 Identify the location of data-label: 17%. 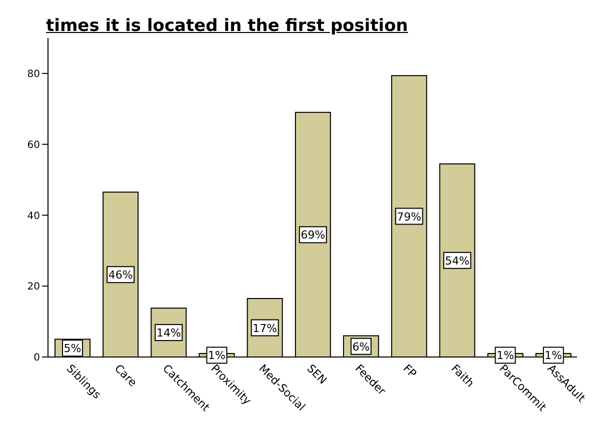
(265, 328).